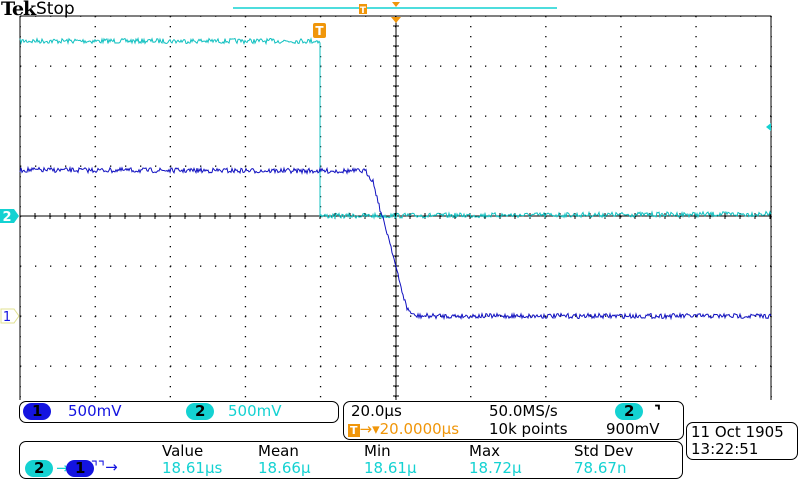 The height and width of the screenshot is (480, 800). I want to click on trigger-level: 900mV, so click(633, 429).